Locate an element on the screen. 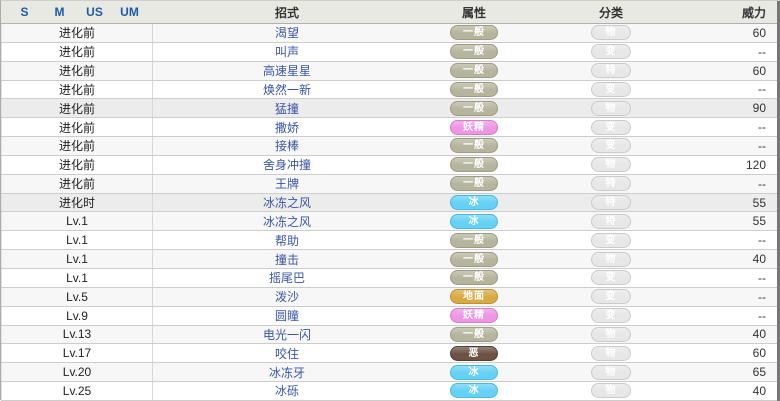 The width and height of the screenshot is (780, 401). move-source: 进化前 is located at coordinates (77, 164).